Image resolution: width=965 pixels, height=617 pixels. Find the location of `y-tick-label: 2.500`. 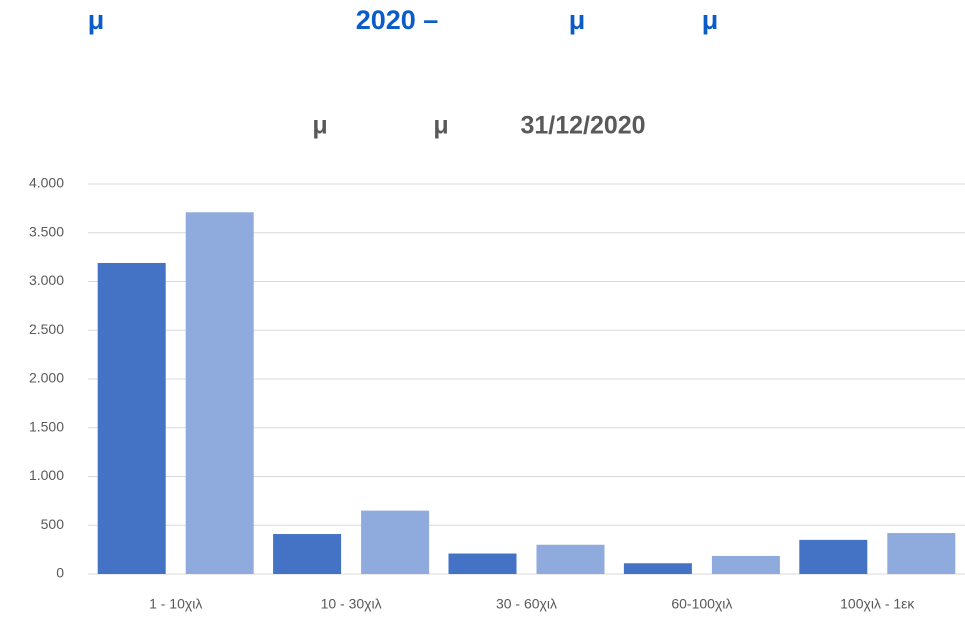

y-tick-label: 2.500 is located at coordinates (46, 329).